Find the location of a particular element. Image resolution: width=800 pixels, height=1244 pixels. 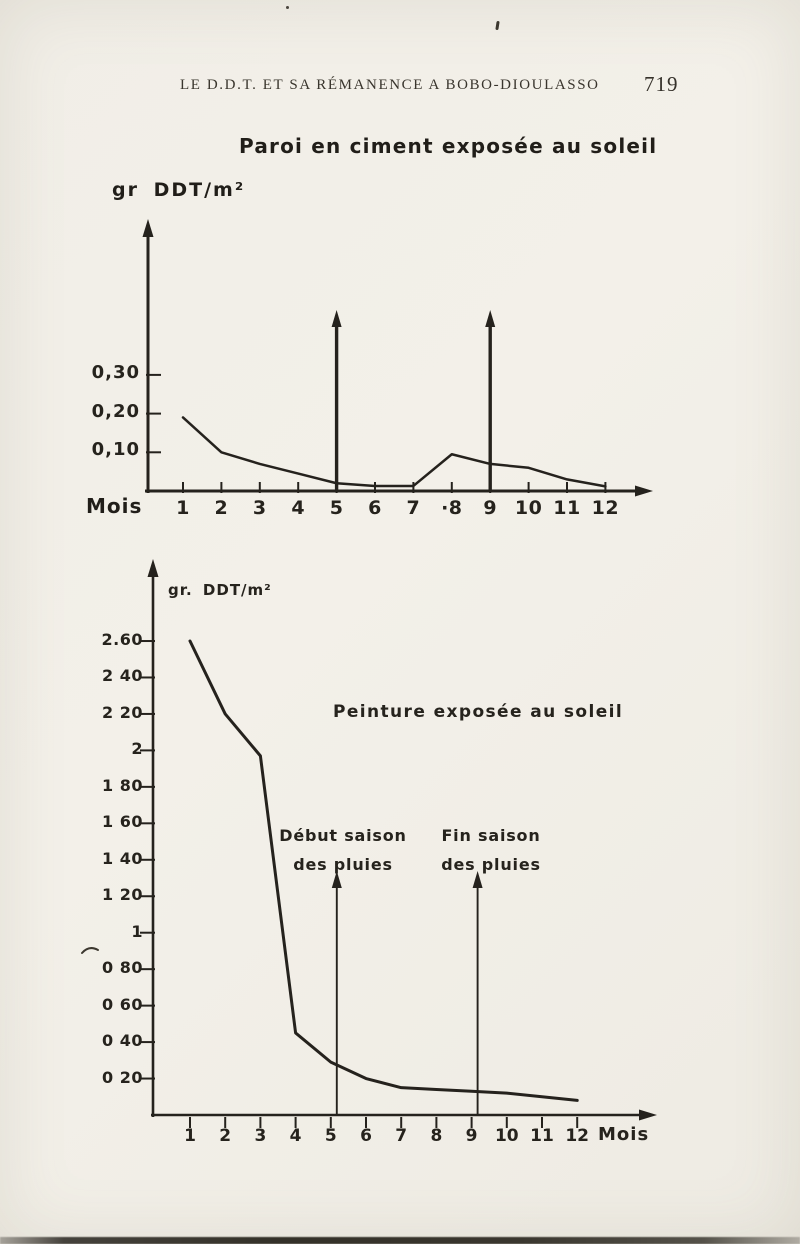

y-tick-label: 2 is located at coordinates (137, 749).